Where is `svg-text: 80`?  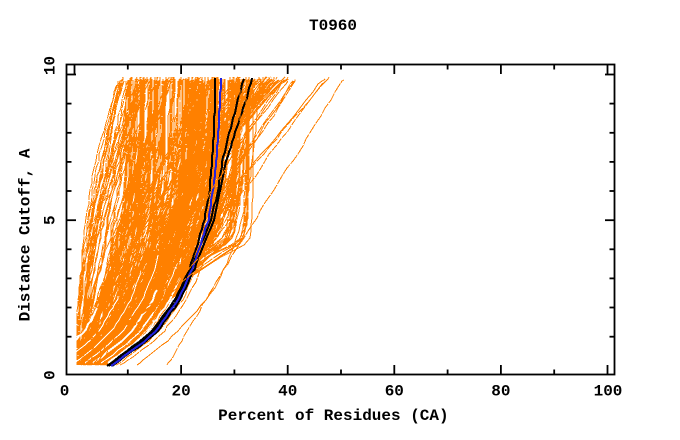 svg-text: 80 is located at coordinates (500, 392).